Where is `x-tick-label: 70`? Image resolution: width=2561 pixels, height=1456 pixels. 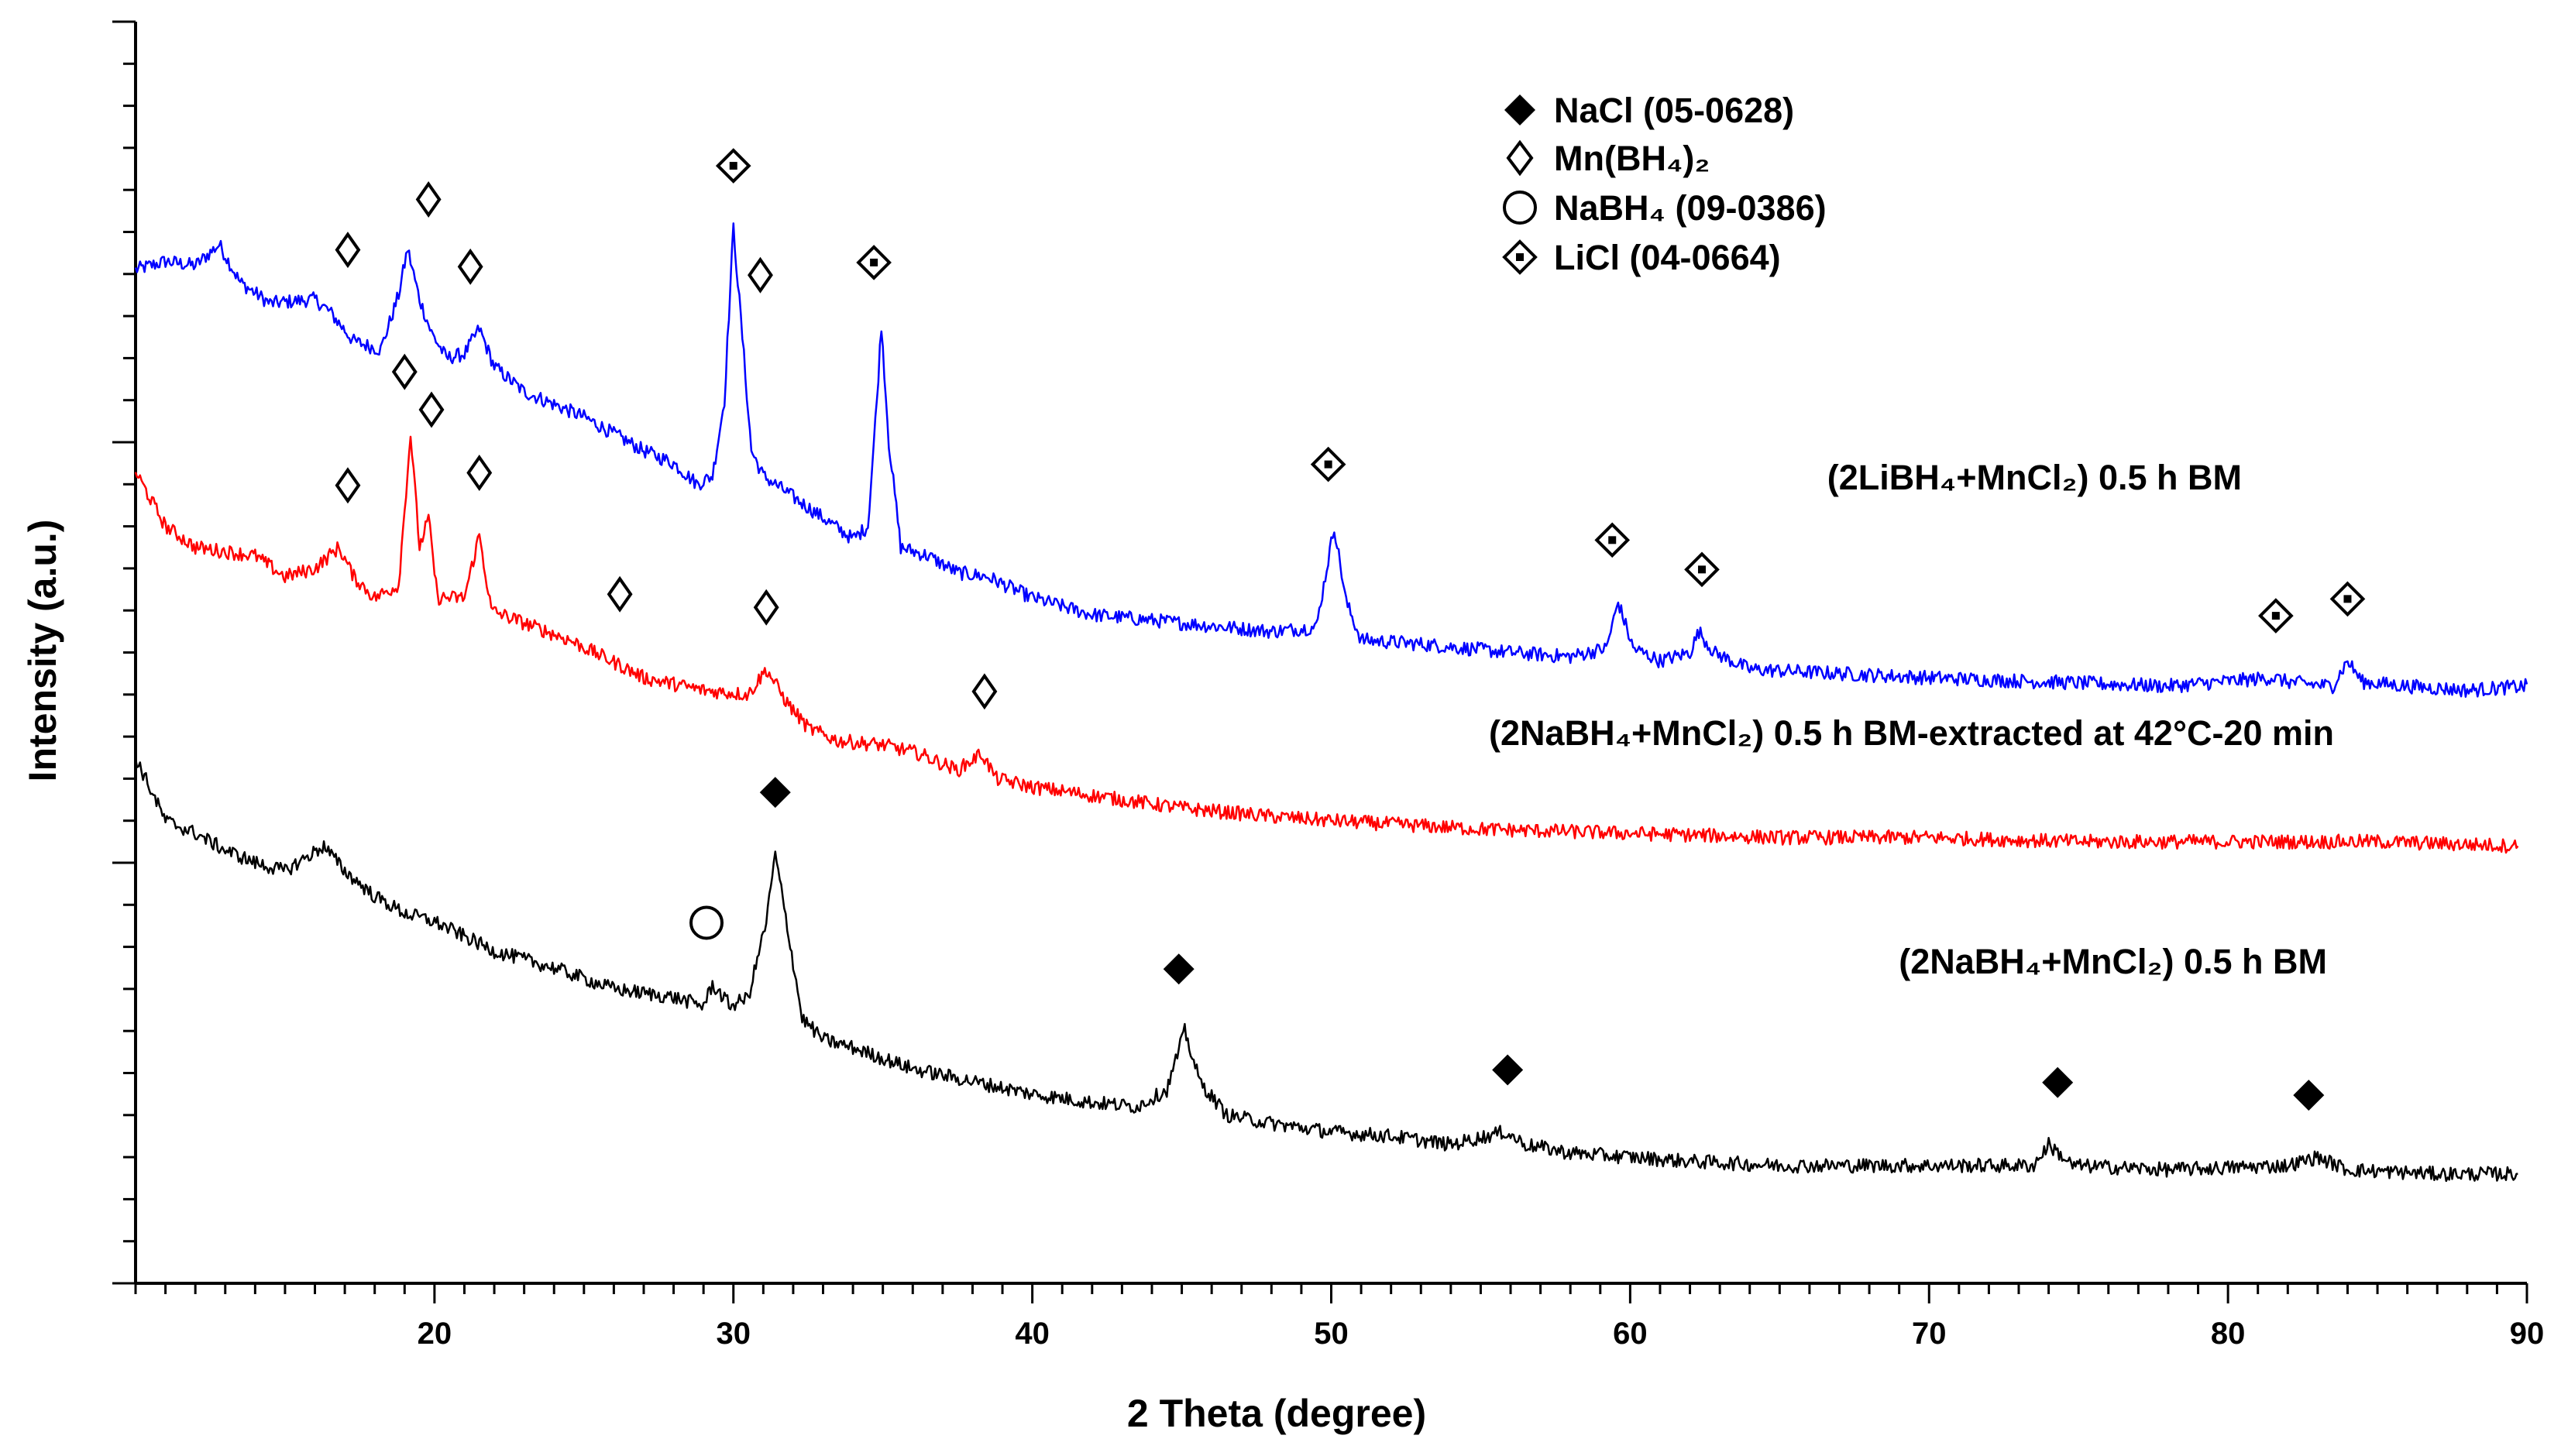 x-tick-label: 70 is located at coordinates (1929, 1334).